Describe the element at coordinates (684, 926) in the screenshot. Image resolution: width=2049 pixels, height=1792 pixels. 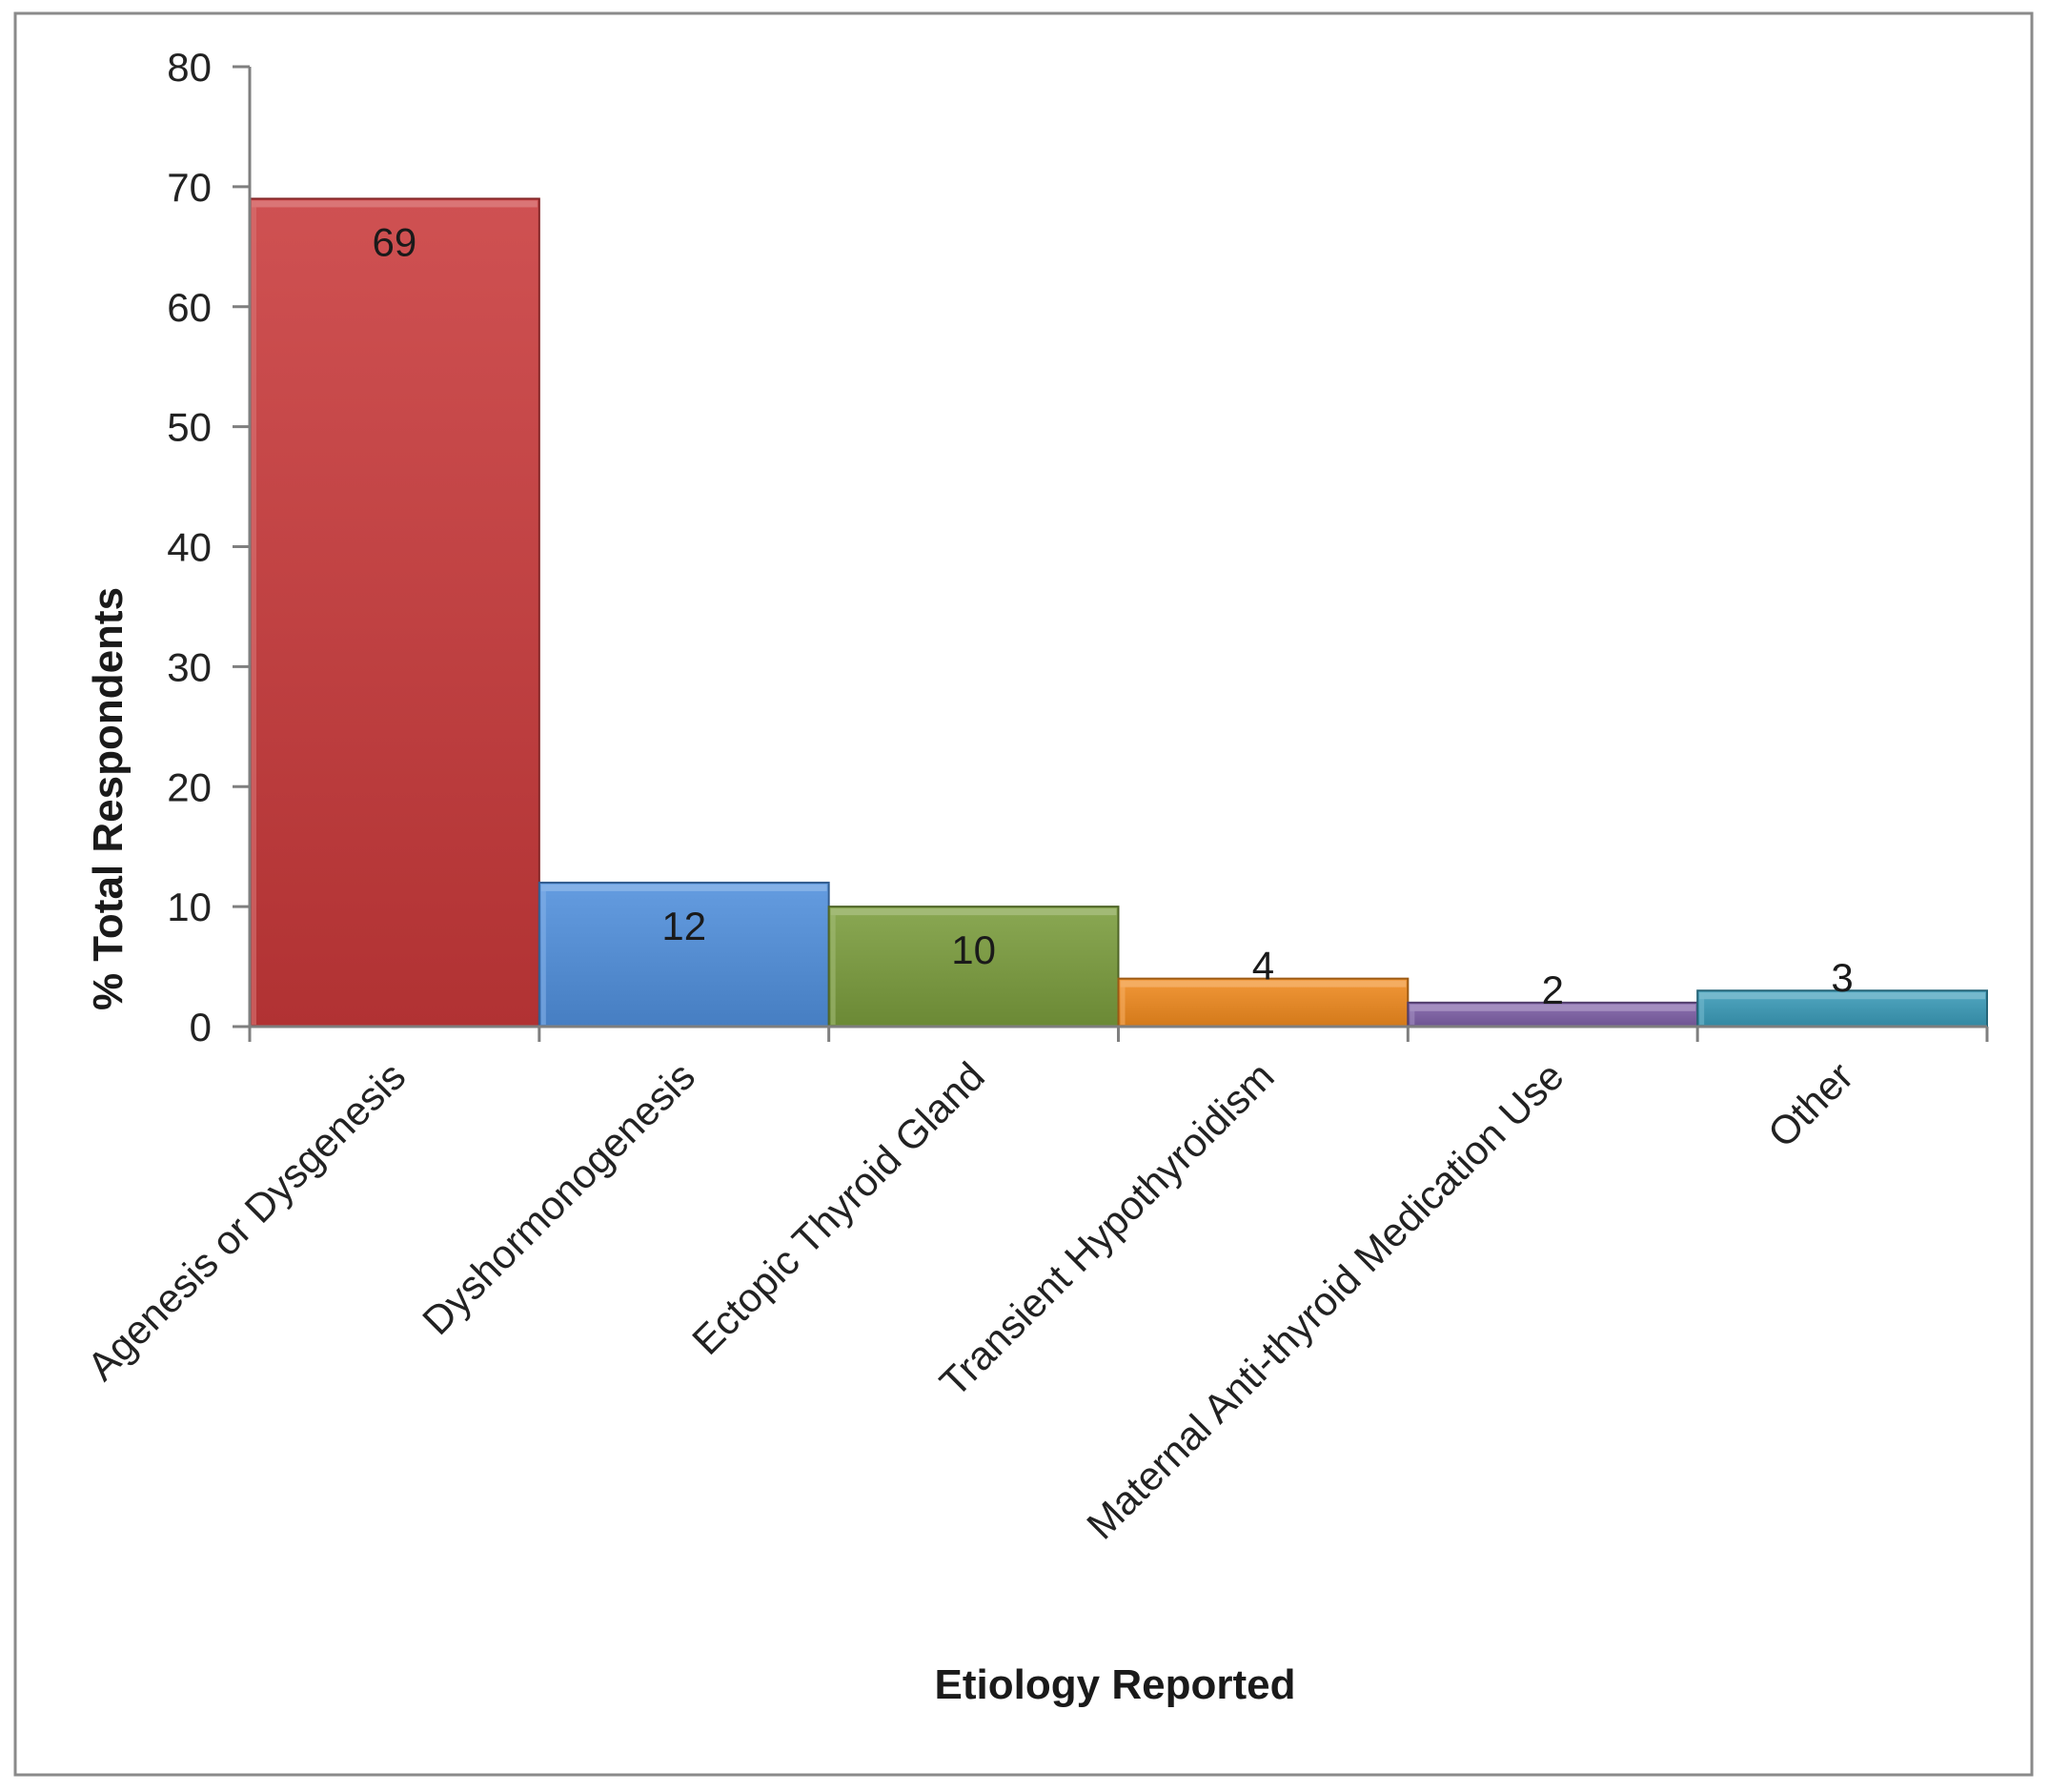
I see `data-label-1: 12` at that location.